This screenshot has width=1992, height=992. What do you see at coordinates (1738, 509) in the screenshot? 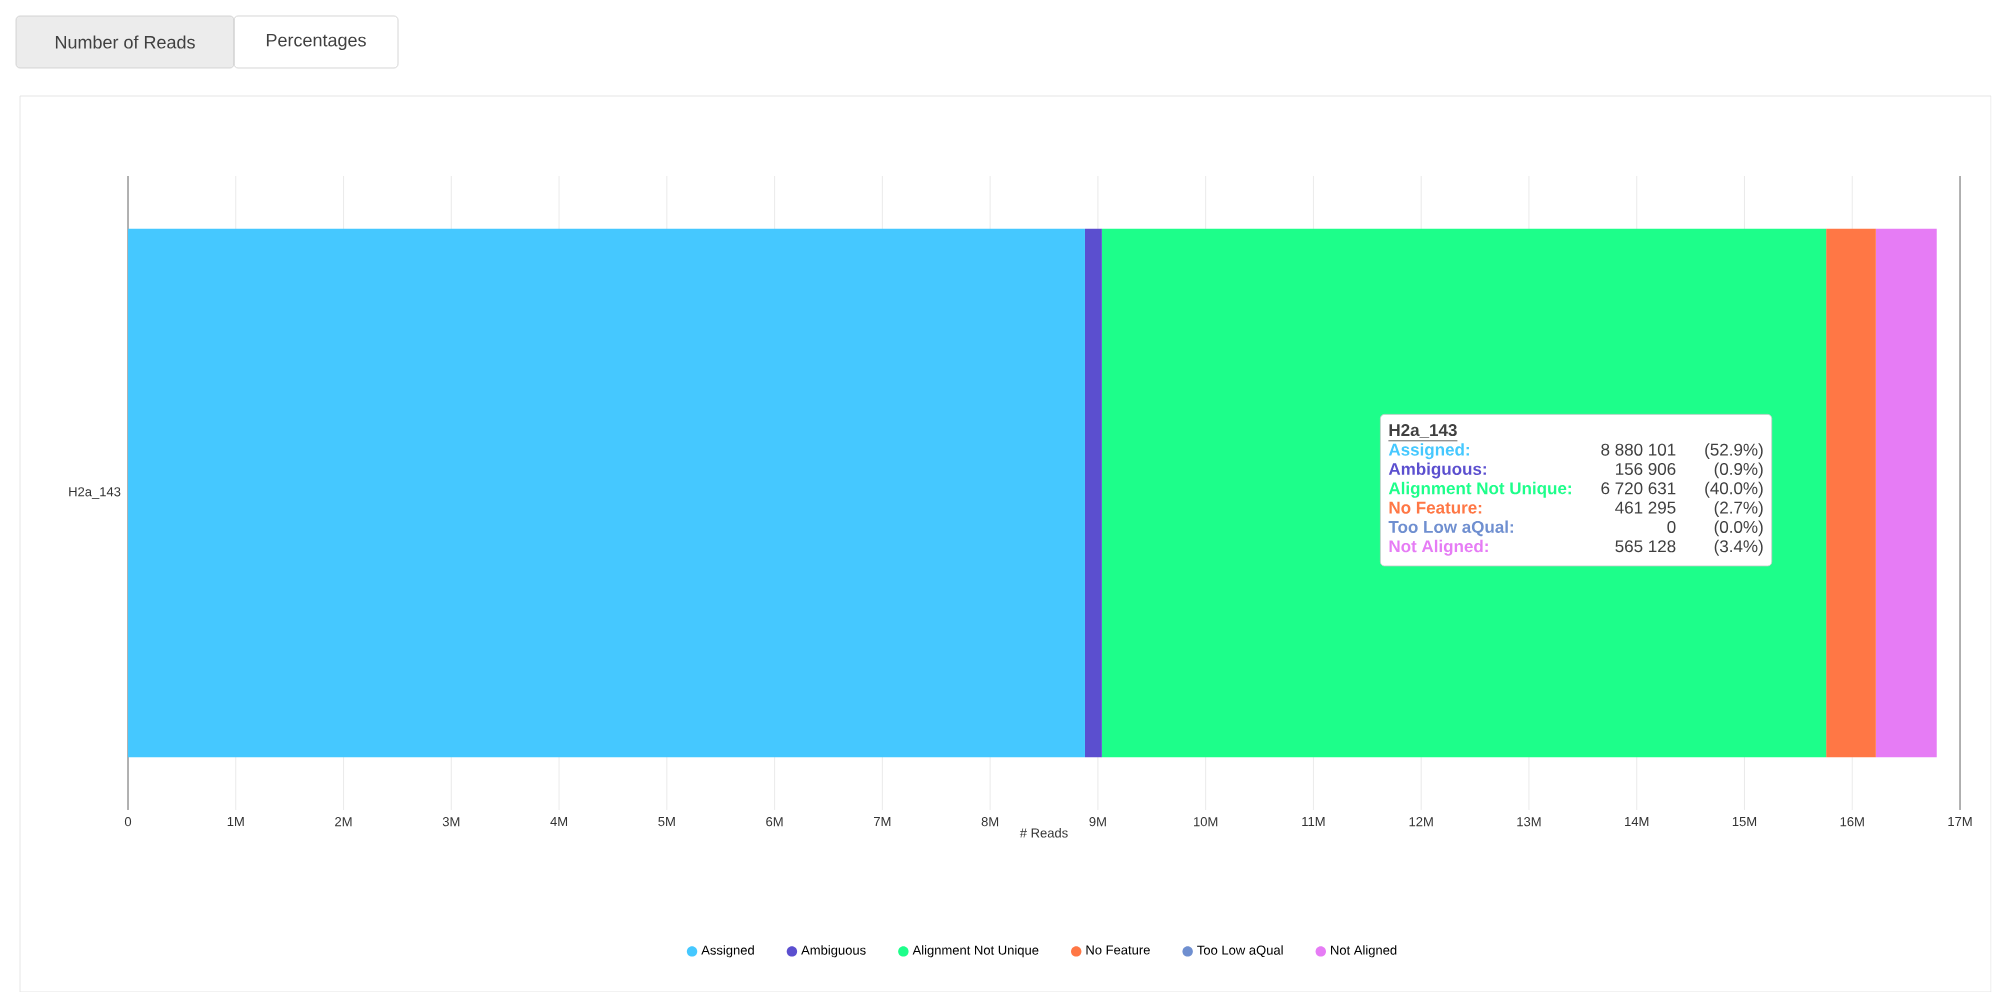
I see `annotation: (2.7%)` at bounding box center [1738, 509].